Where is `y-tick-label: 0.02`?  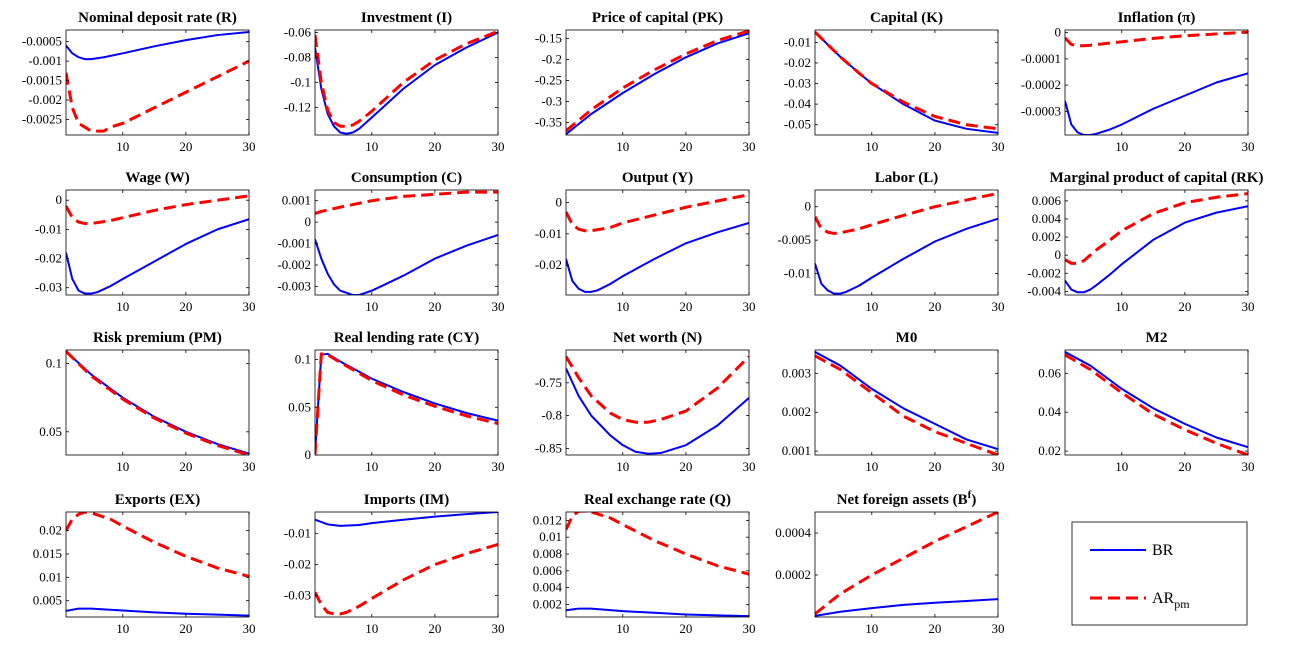
y-tick-label: 0.02 is located at coordinates (1049, 450).